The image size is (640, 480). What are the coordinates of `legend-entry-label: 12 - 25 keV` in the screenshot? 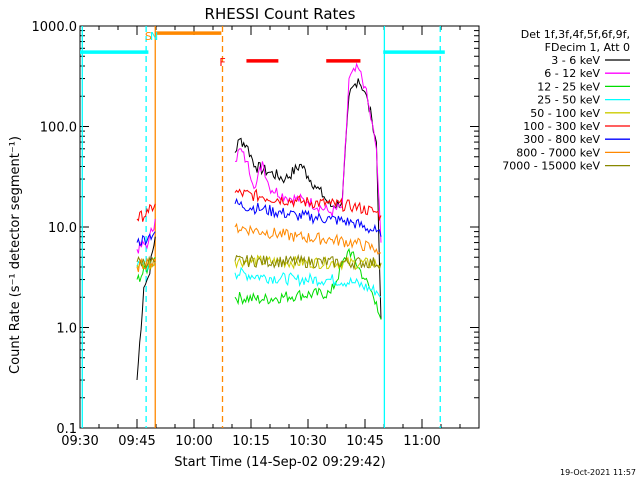 It's located at (568, 86).